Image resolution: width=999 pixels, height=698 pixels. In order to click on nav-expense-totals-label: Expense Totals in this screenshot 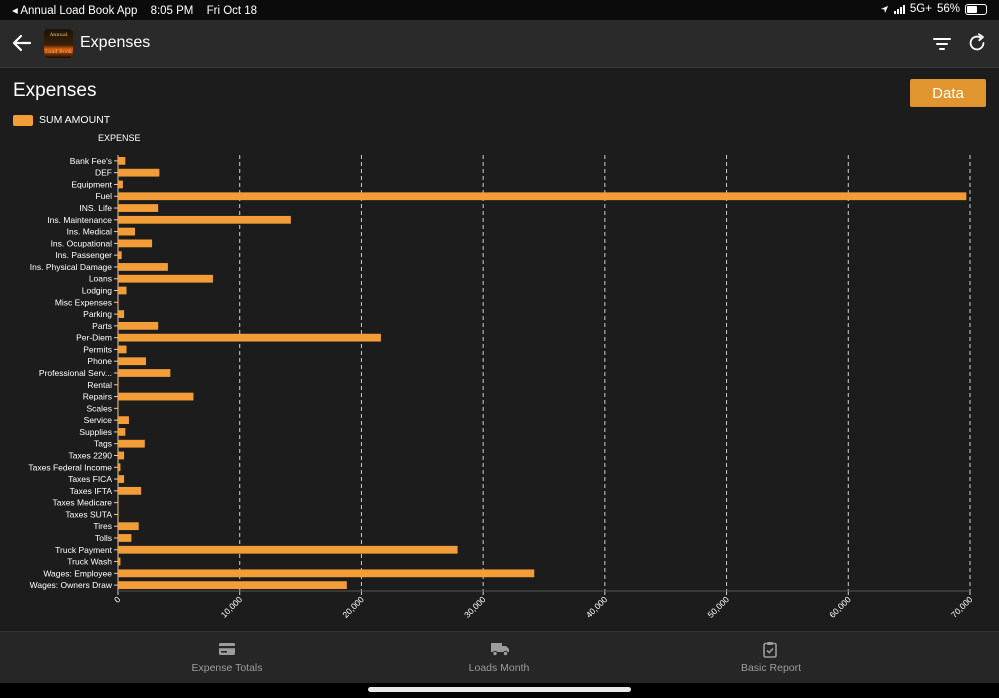, I will do `click(227, 668)`.